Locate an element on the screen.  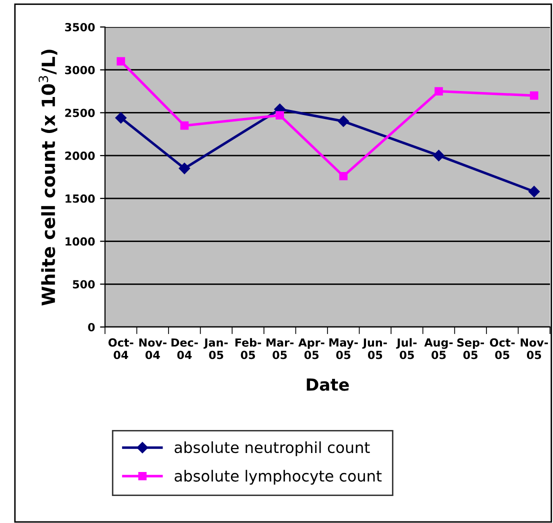
x-tick-label: Sep- 05 is located at coordinates (470, 349).